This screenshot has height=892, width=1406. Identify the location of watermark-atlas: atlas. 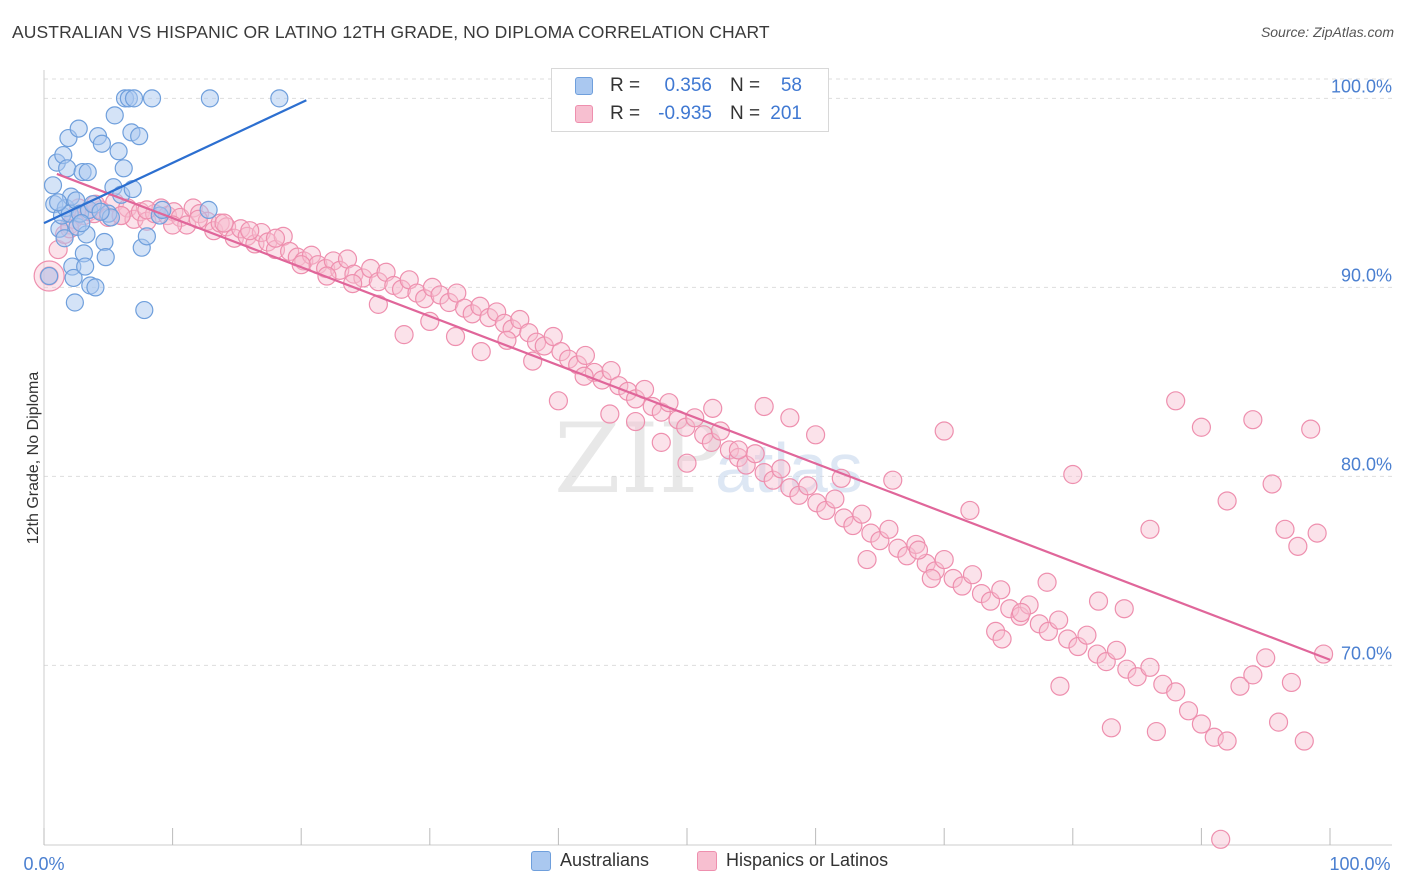
(789, 468).